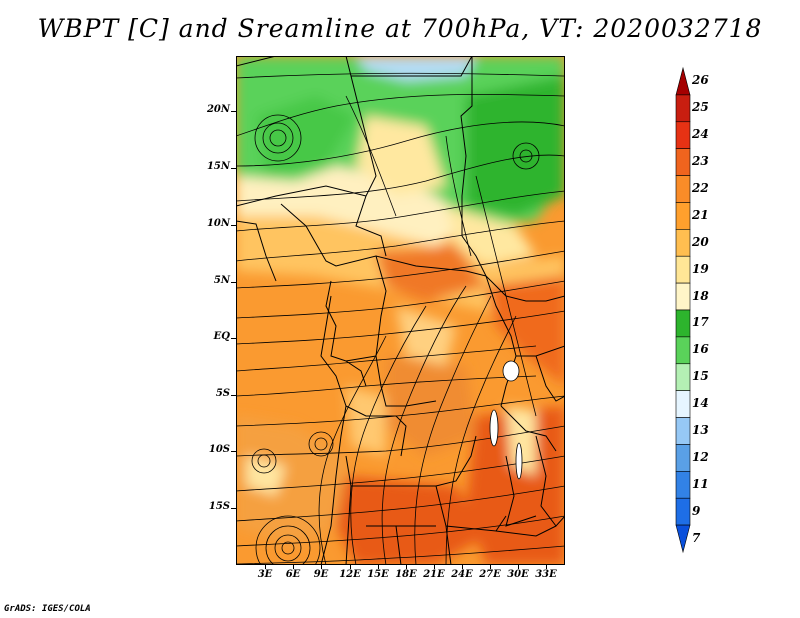 The width and height of the screenshot is (800, 618). What do you see at coordinates (218, 166) in the screenshot?
I see `lat-label: 15N` at bounding box center [218, 166].